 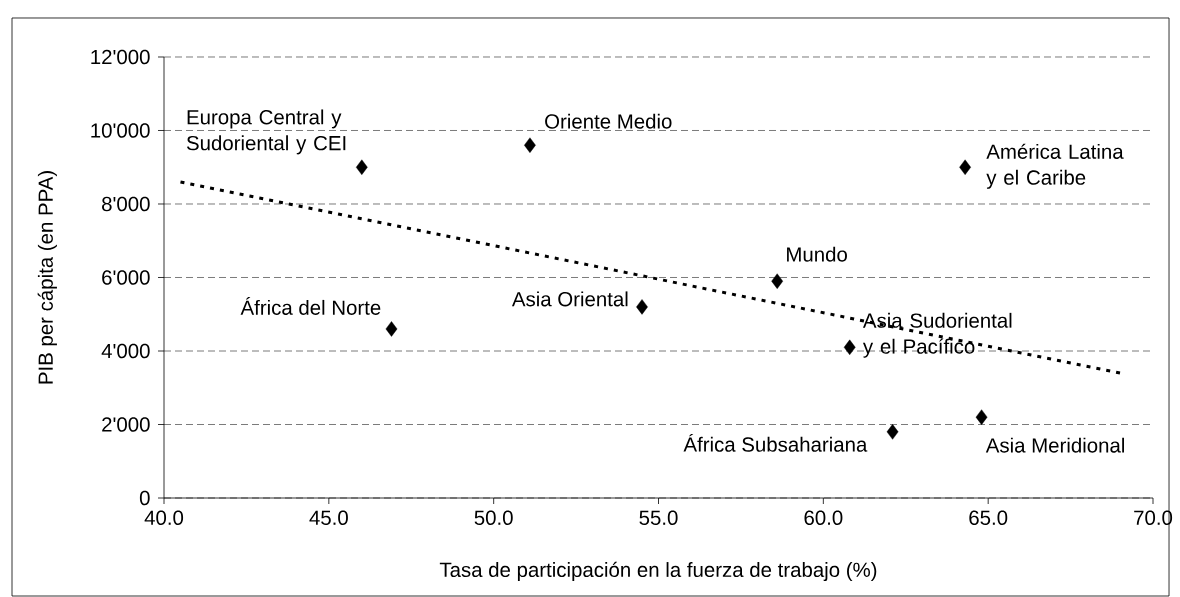 What do you see at coordinates (1153, 517) in the screenshot?
I see `x-tick-label: 70.0` at bounding box center [1153, 517].